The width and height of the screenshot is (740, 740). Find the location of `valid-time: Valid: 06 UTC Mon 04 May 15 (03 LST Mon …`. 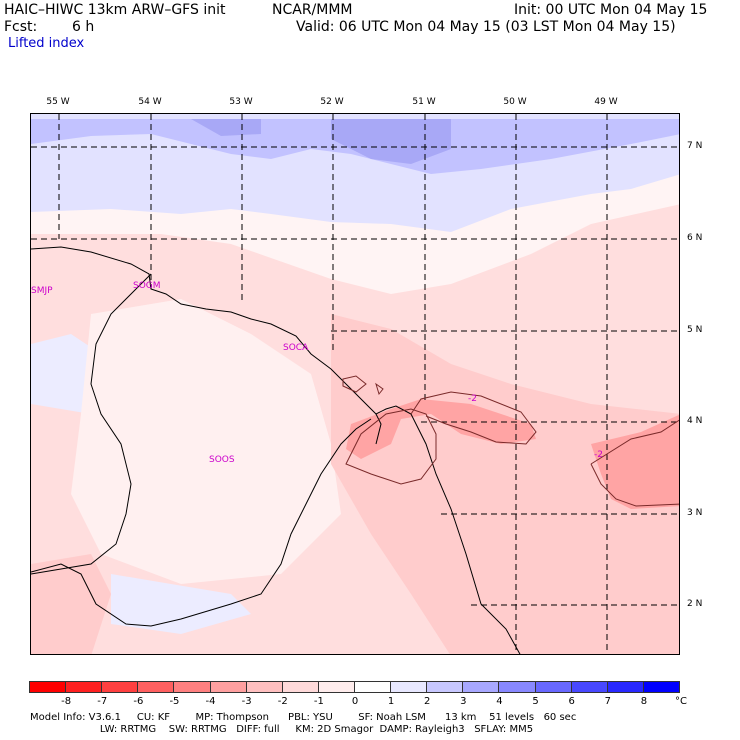

valid-time: Valid: 06 UTC Mon 04 May 15 (03 LST Mon … is located at coordinates (486, 27).